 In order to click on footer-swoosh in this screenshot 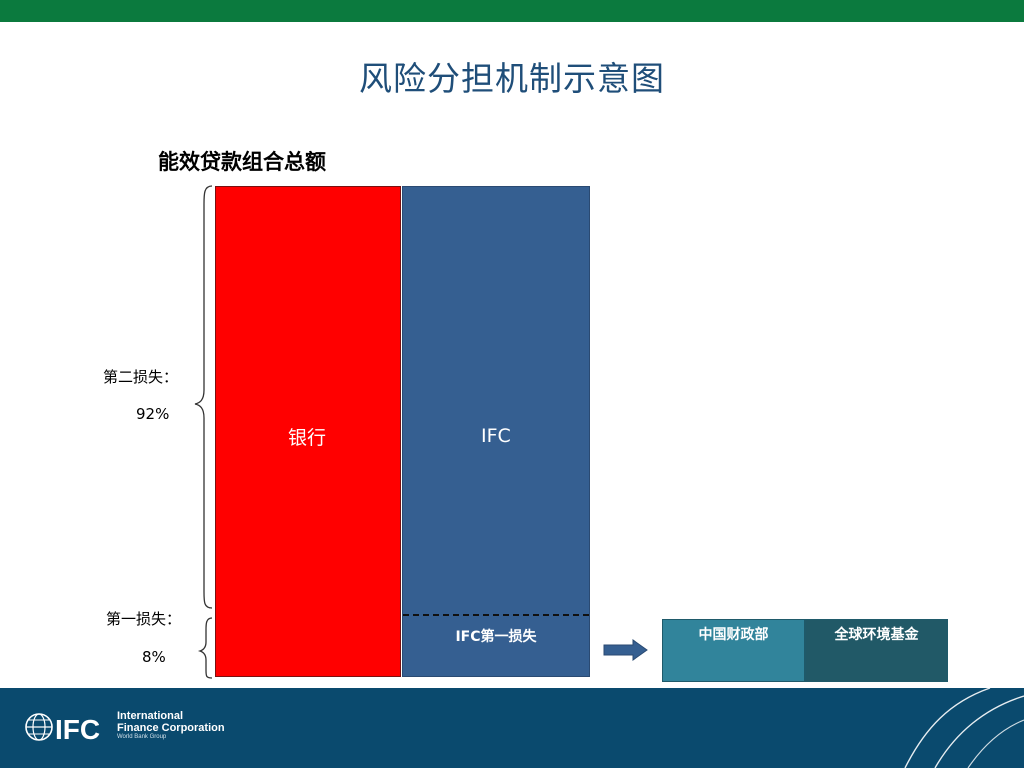, I will do `click(964, 728)`.